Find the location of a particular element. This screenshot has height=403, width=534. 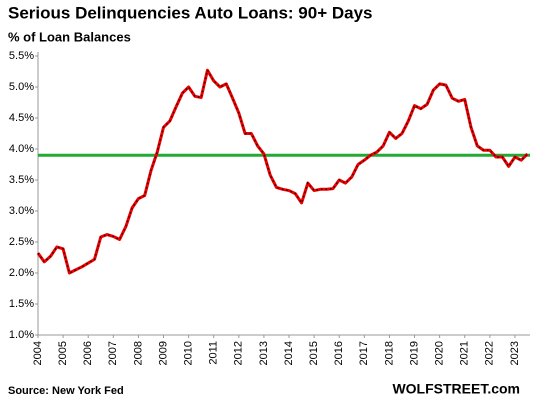

y-tick-label: 4.5% is located at coordinates (21, 118).